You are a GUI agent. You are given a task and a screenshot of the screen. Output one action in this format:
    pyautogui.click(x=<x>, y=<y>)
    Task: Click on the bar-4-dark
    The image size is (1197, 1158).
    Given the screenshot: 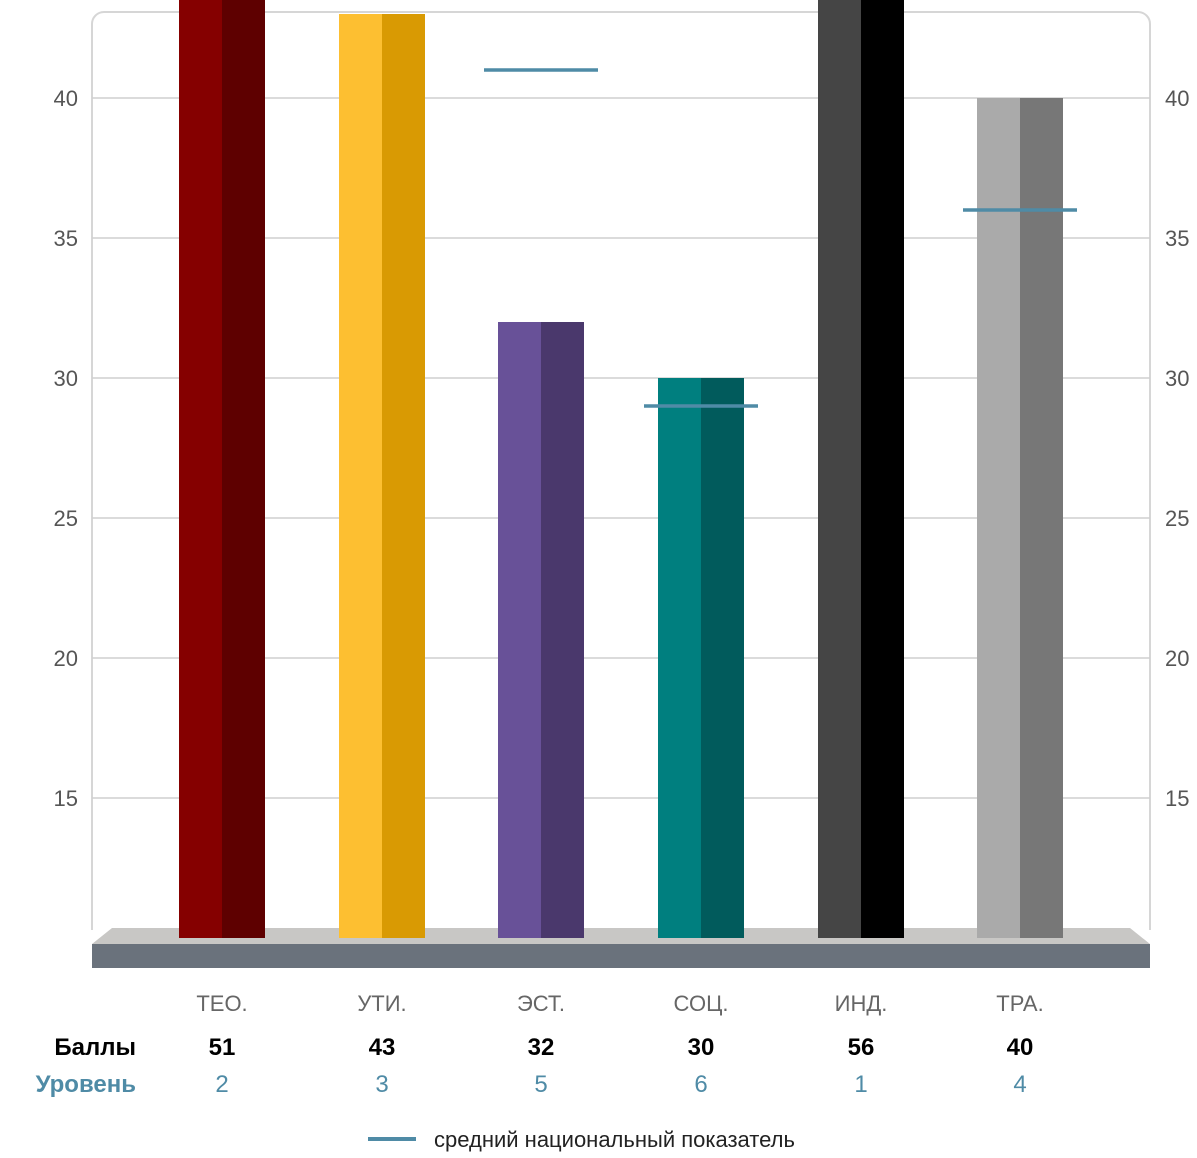 What is the action you would take?
    pyautogui.click(x=722, y=658)
    